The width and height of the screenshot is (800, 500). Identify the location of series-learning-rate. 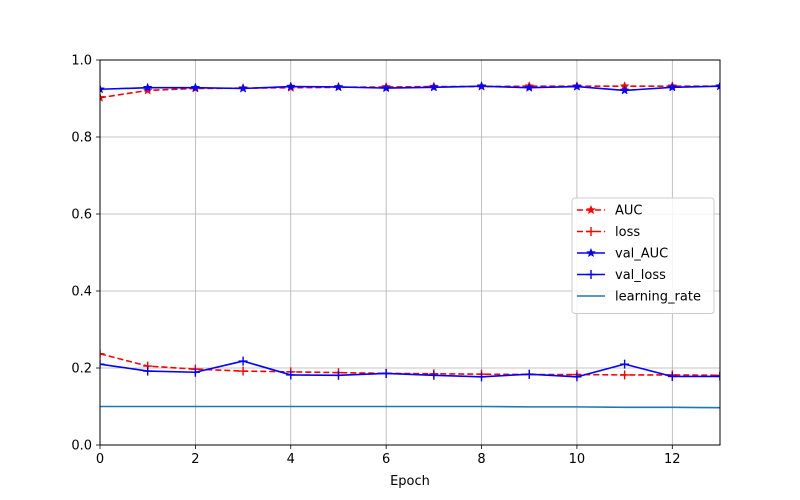
(410, 407).